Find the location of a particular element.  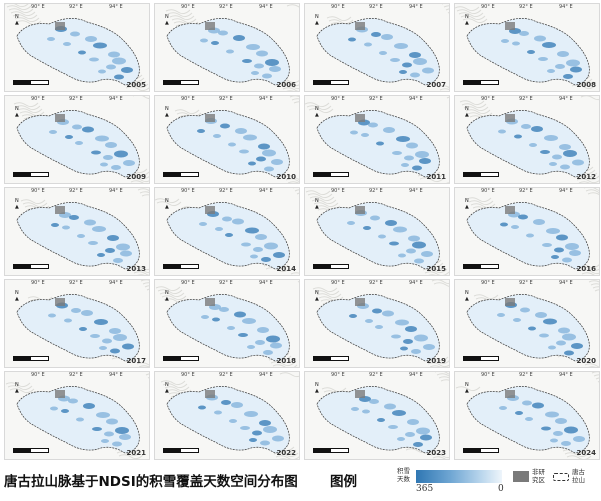

map-panel: 90° E 92° E 94° E N ▲ 2009 is located at coordinates (77, 139).